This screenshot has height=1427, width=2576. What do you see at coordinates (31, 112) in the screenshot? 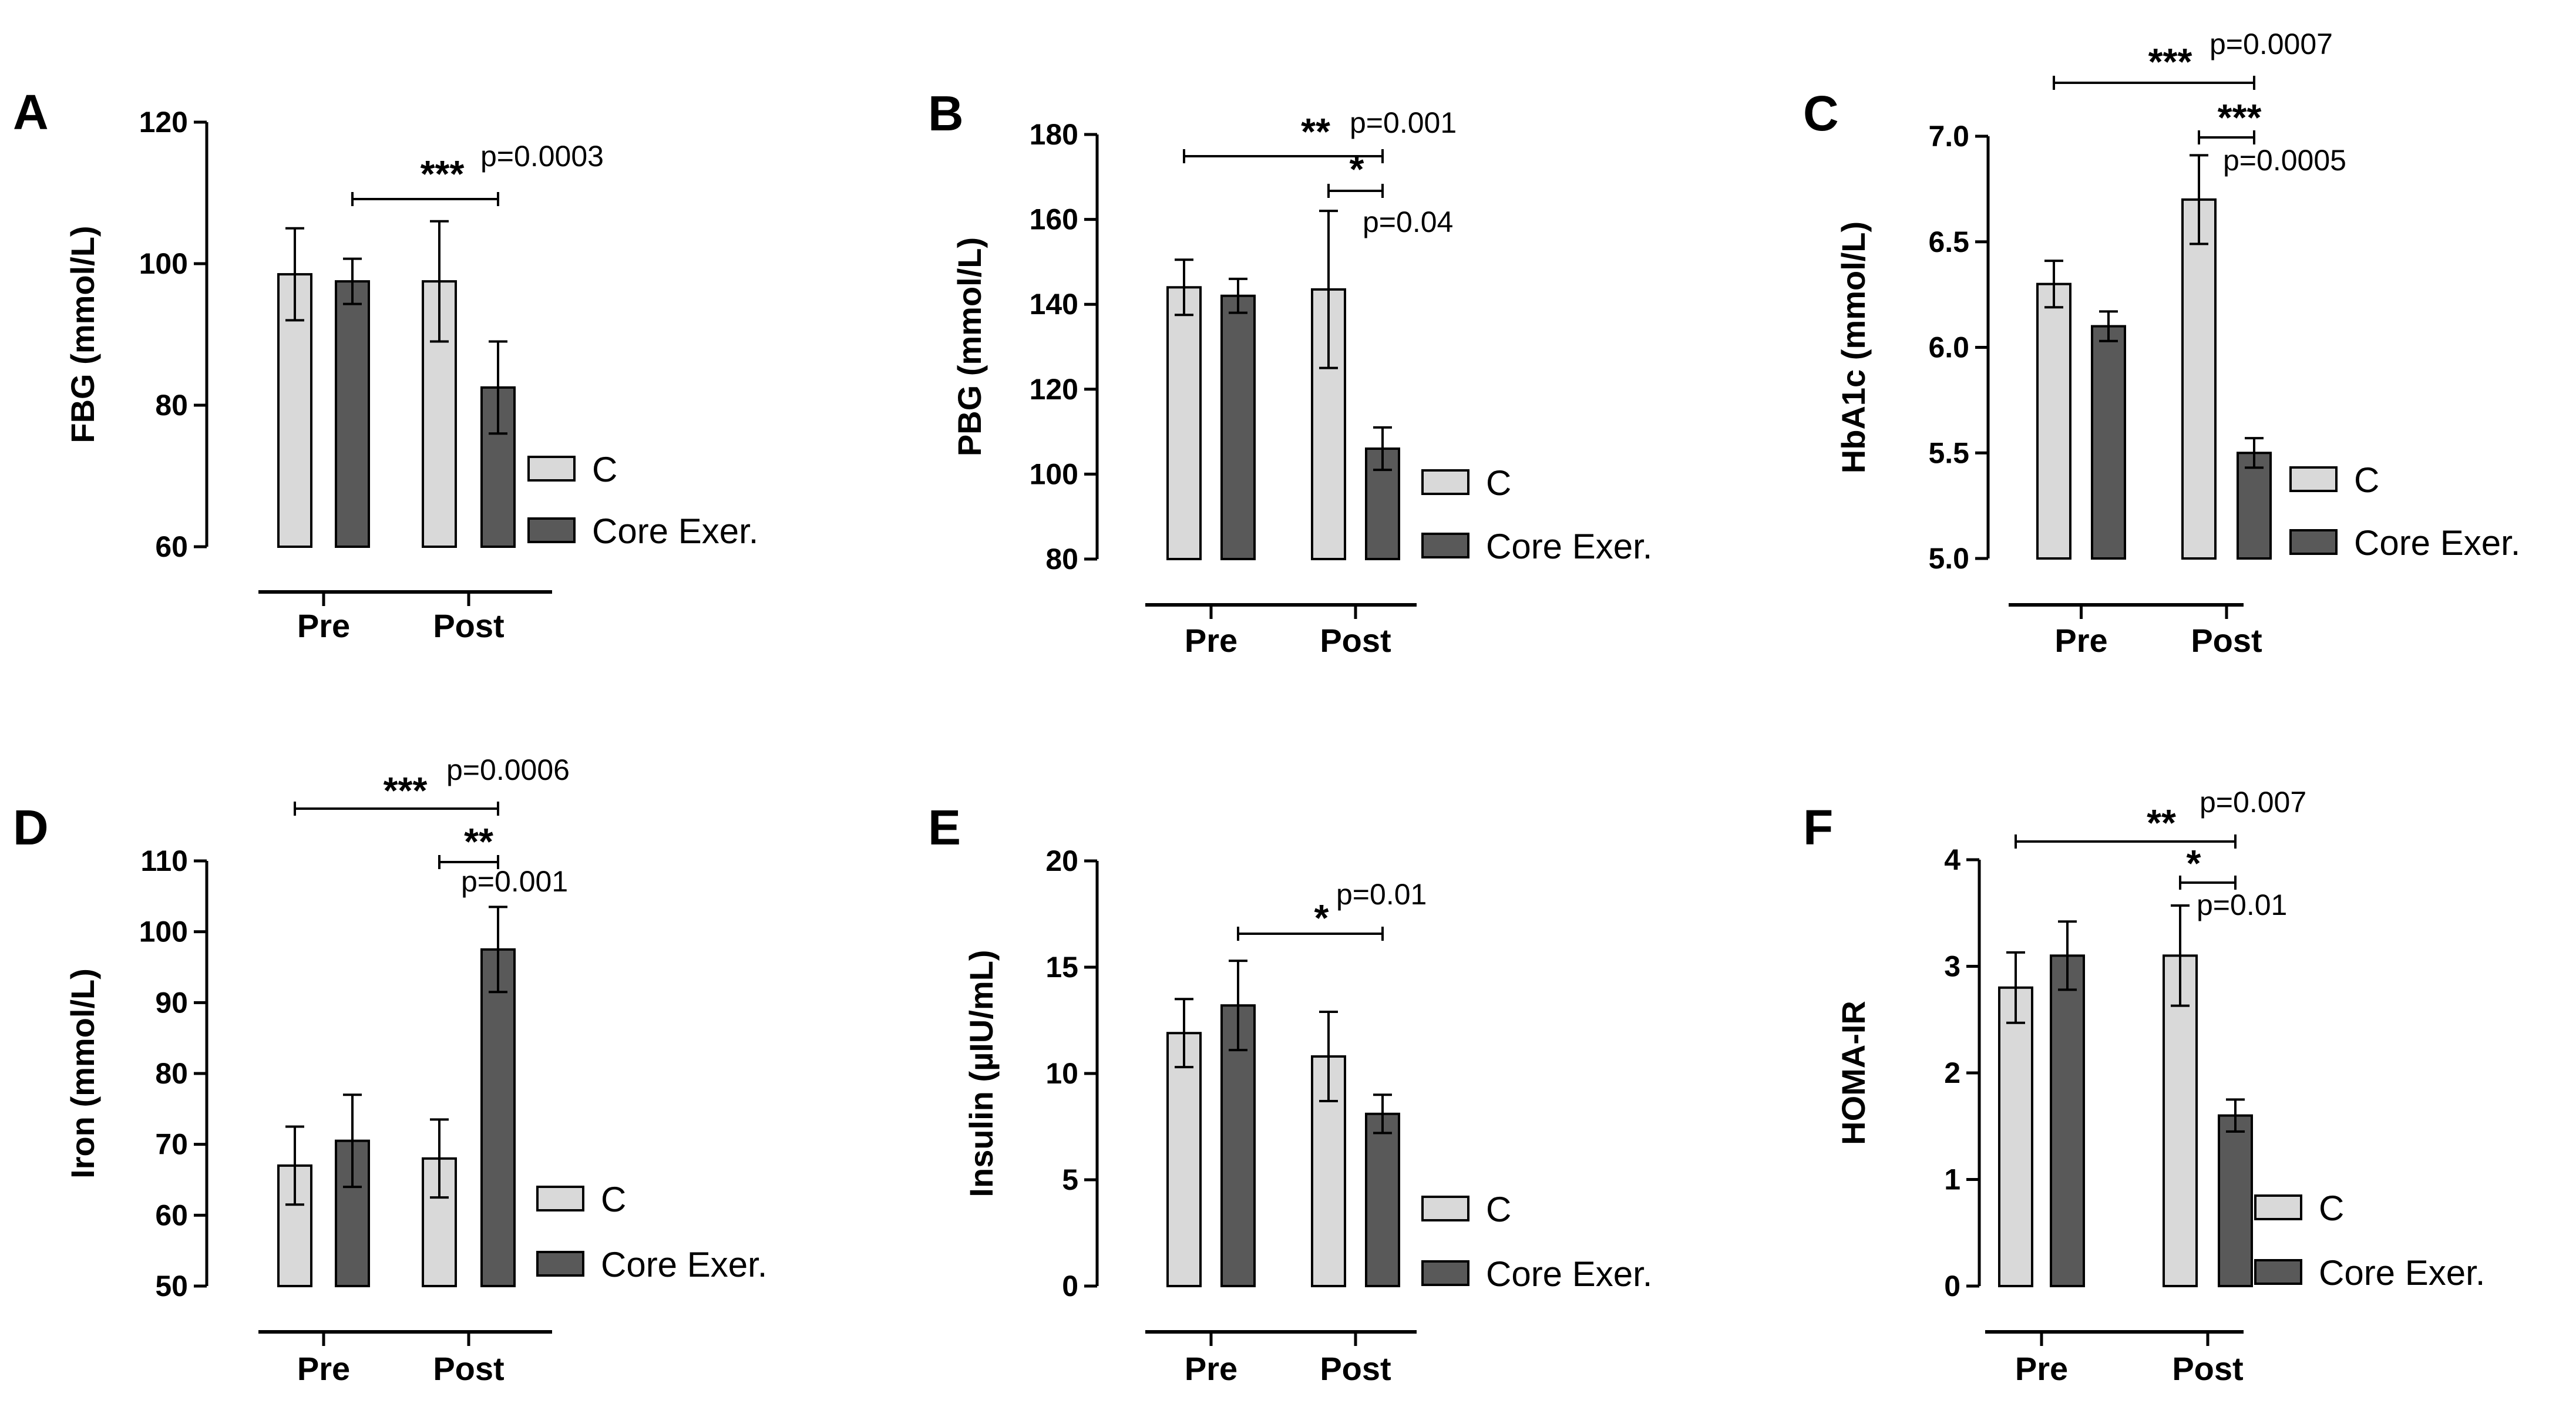
I see `panel-letter: A` at bounding box center [31, 112].